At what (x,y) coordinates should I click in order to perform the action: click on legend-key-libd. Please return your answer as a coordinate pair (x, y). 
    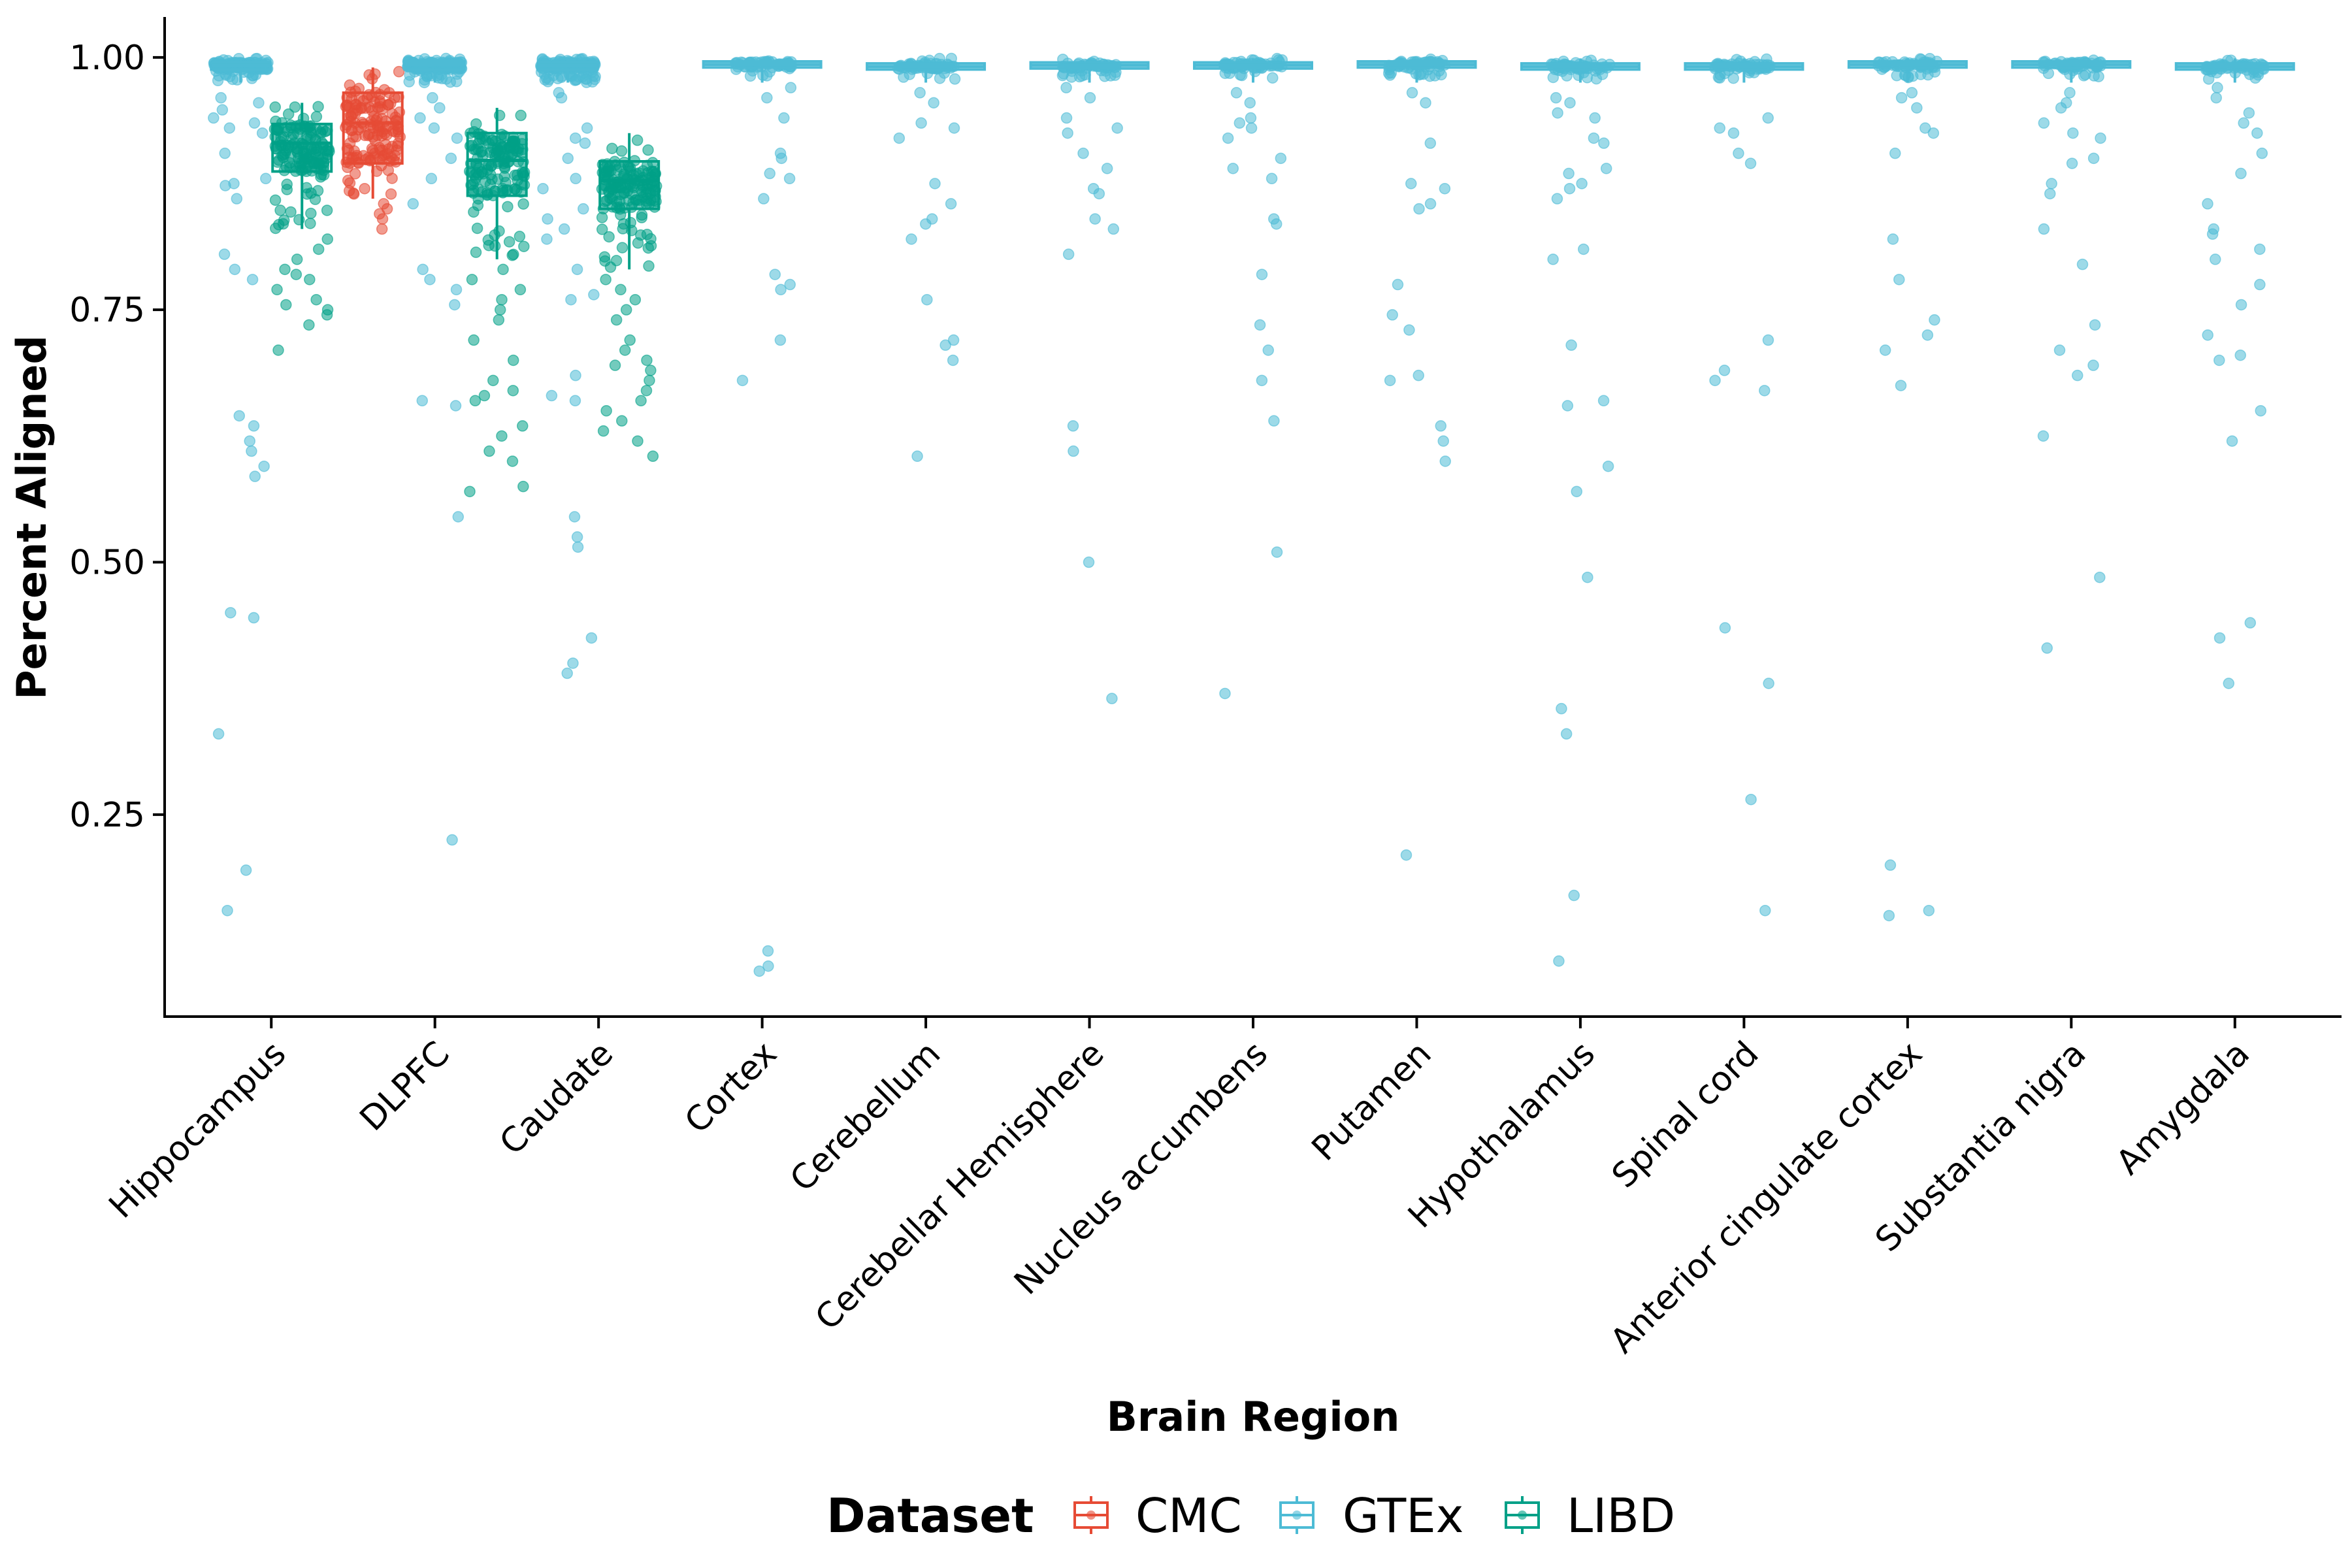
    Looking at the image, I should click on (1522, 1515).